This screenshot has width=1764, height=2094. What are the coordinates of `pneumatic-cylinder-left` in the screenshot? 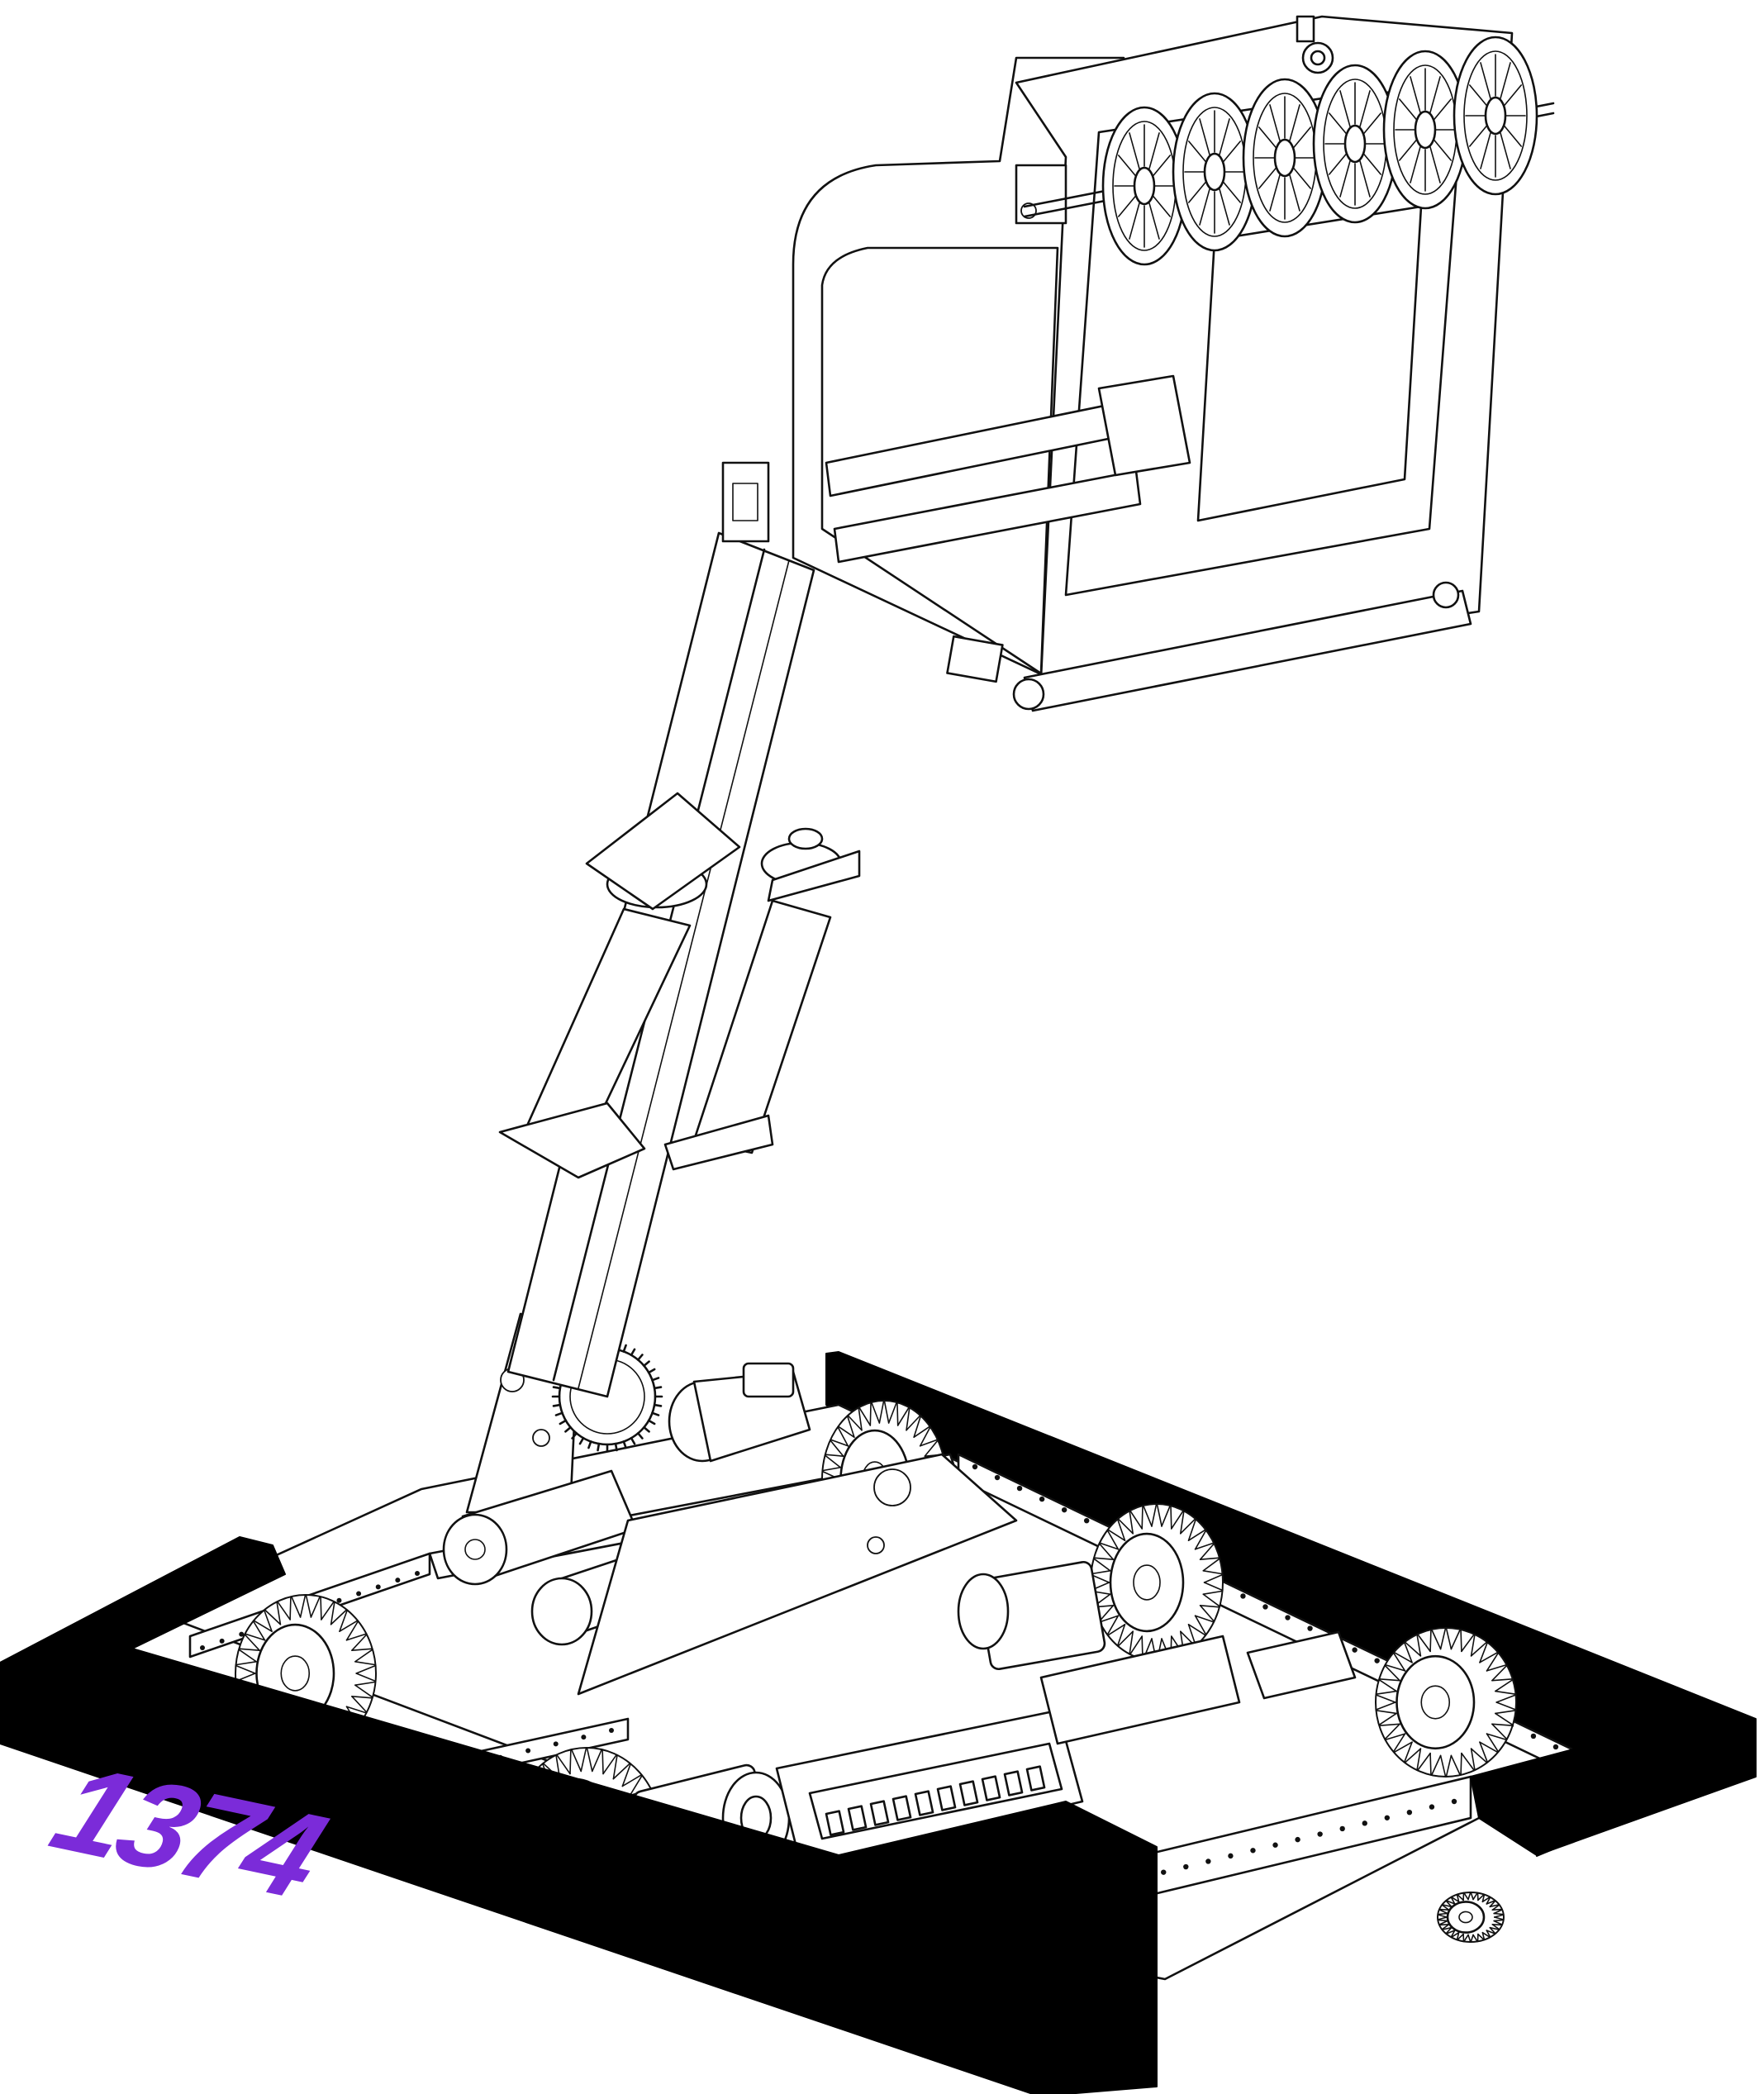 It's located at (619, 985).